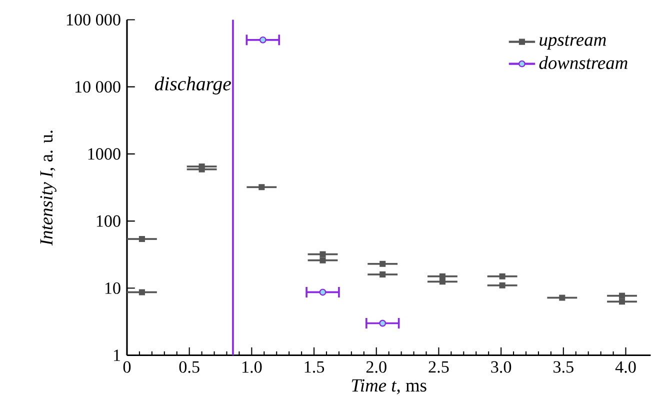 The width and height of the screenshot is (653, 417). Describe the element at coordinates (573, 42) in the screenshot. I see `legend-label: upstream` at that location.